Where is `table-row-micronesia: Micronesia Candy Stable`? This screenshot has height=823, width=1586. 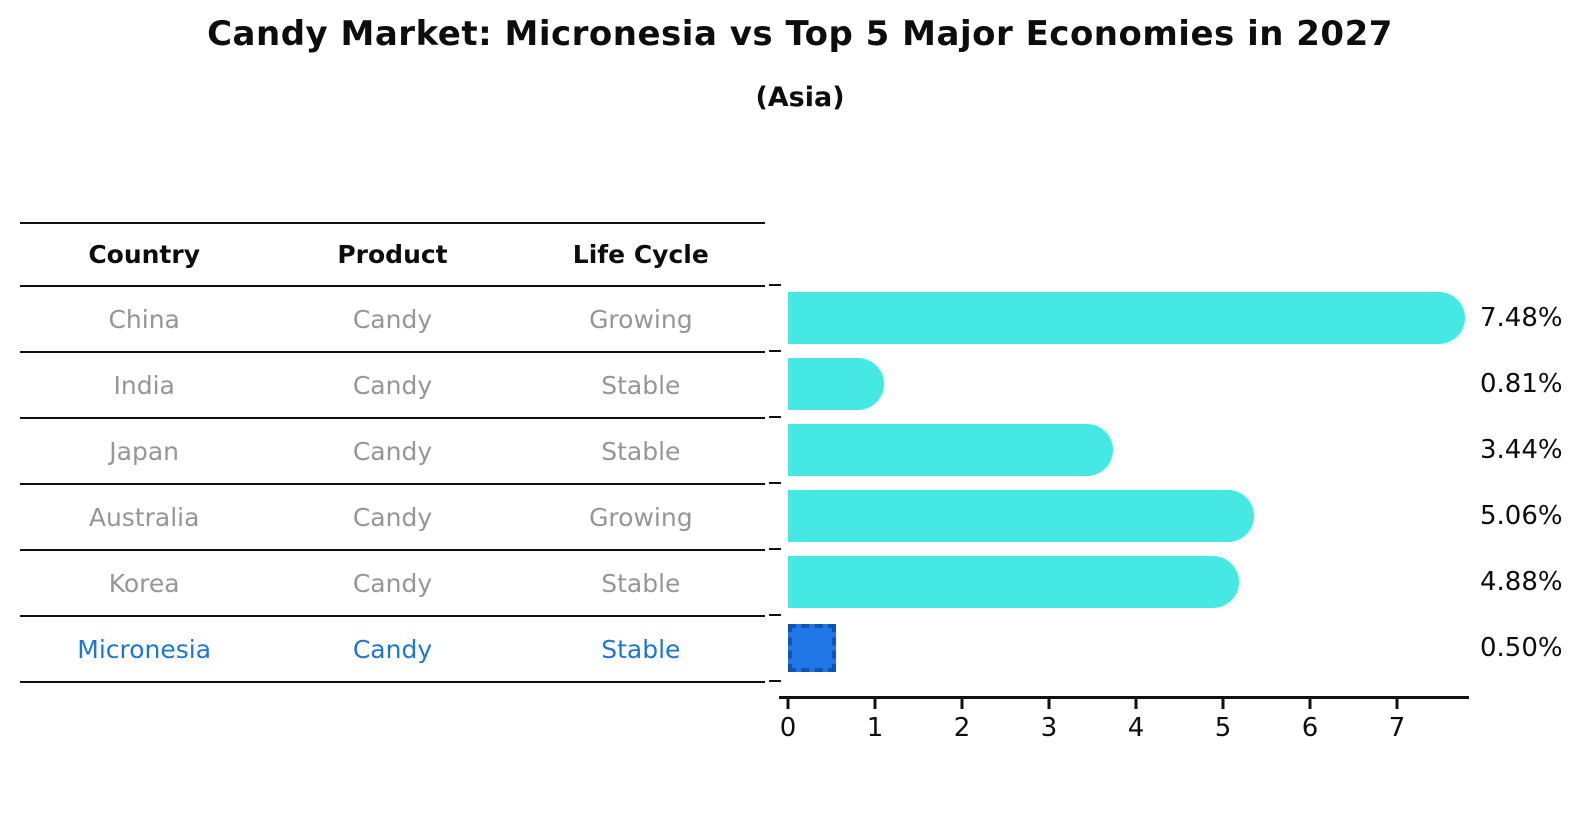 table-row-micronesia: Micronesia Candy Stable is located at coordinates (392, 650).